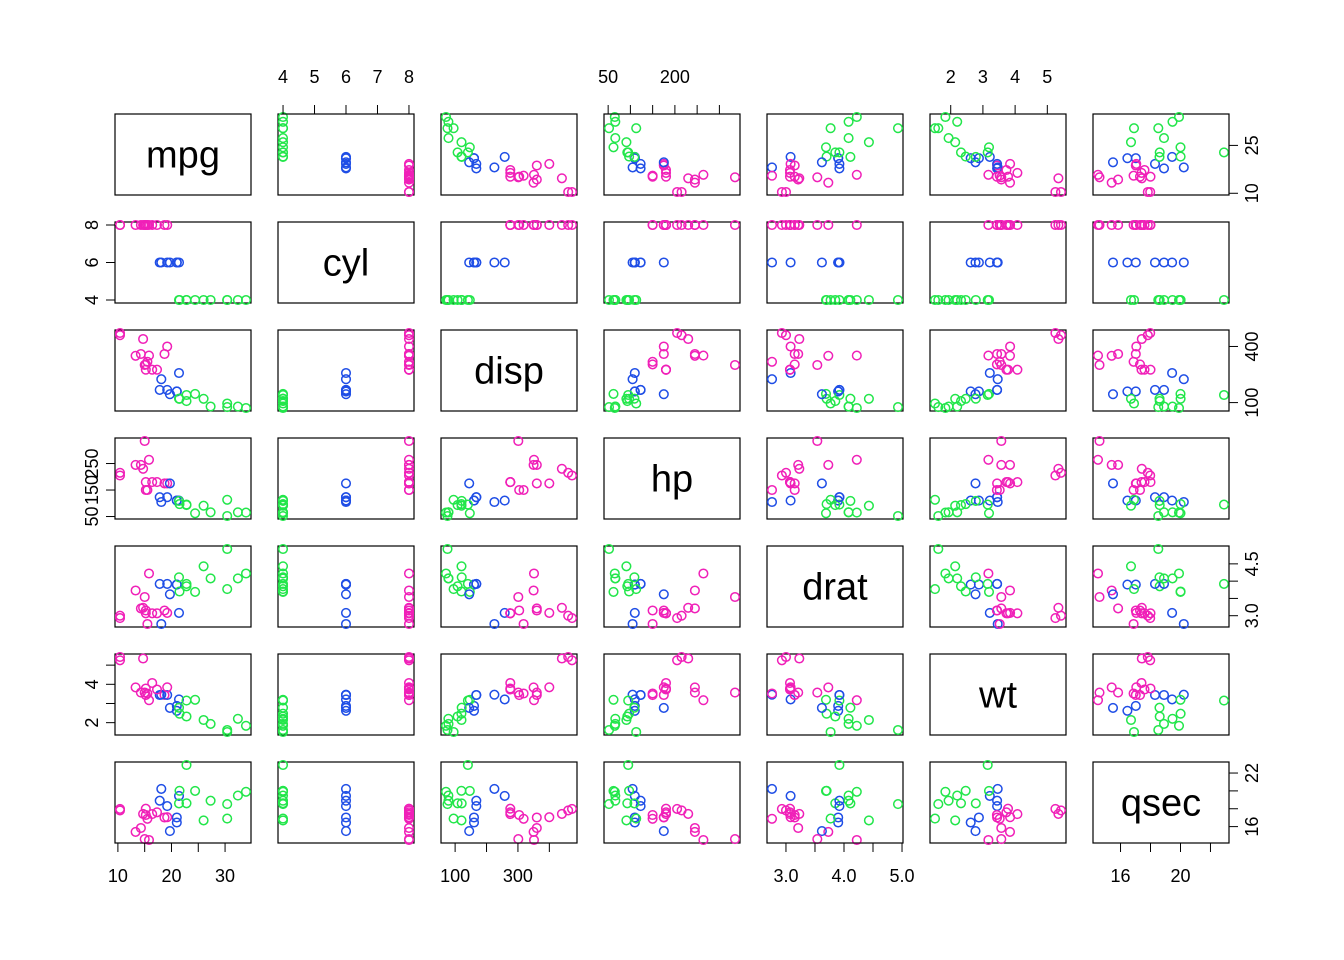 This screenshot has width=1344, height=960. What do you see at coordinates (346, 91) in the screenshot?
I see `x-axis-cyl: 4 5 6 7 8` at bounding box center [346, 91].